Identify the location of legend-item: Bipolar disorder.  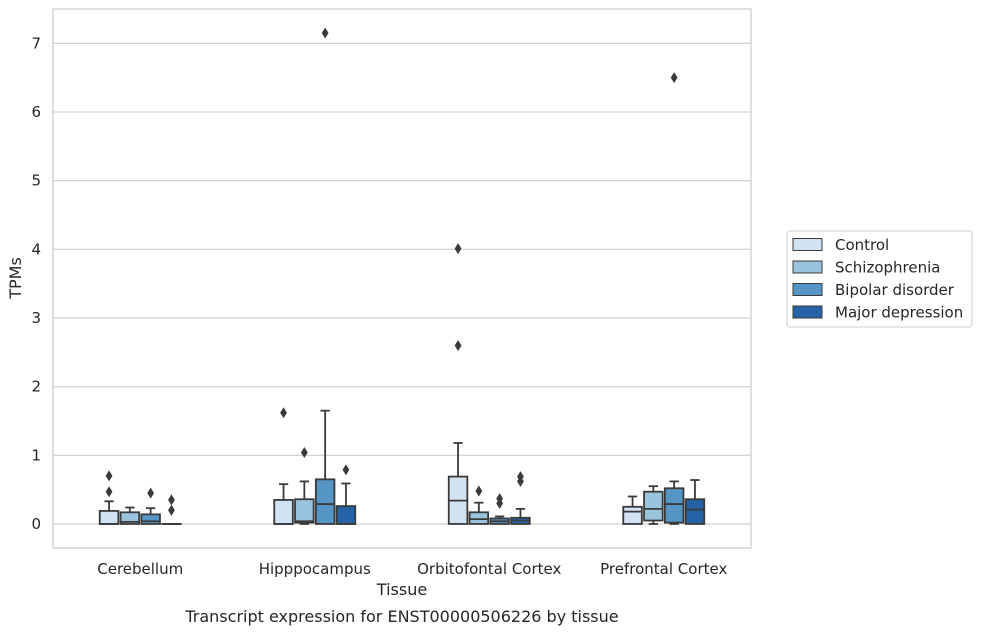
(873, 290).